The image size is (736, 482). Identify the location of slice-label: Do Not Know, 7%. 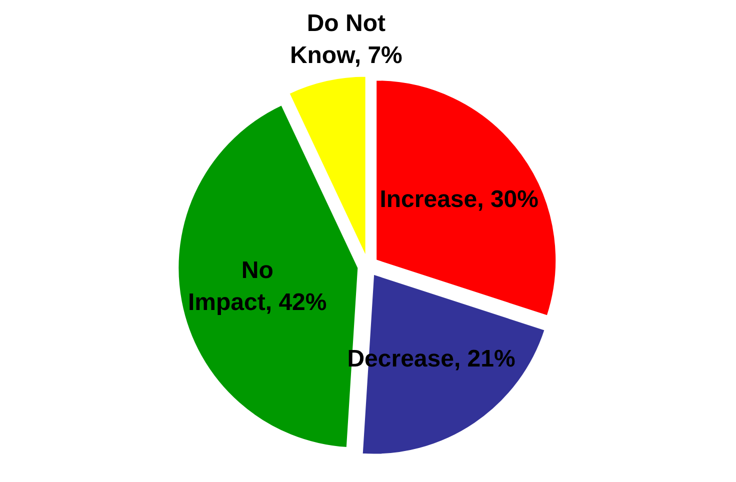
(346, 41).